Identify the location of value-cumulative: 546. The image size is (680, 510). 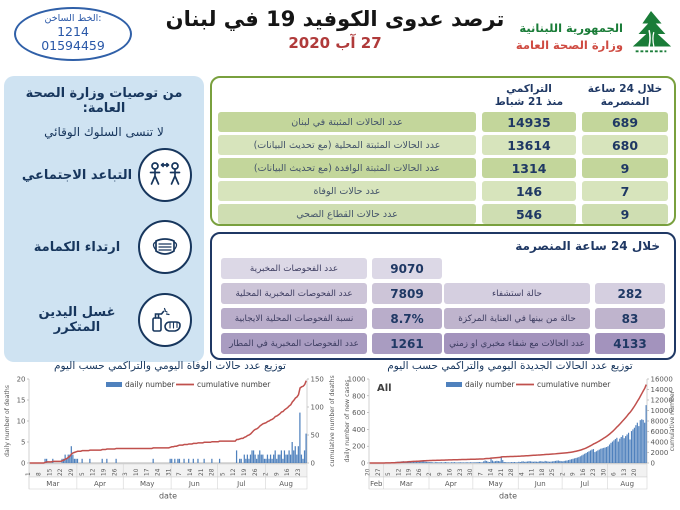
(529, 214).